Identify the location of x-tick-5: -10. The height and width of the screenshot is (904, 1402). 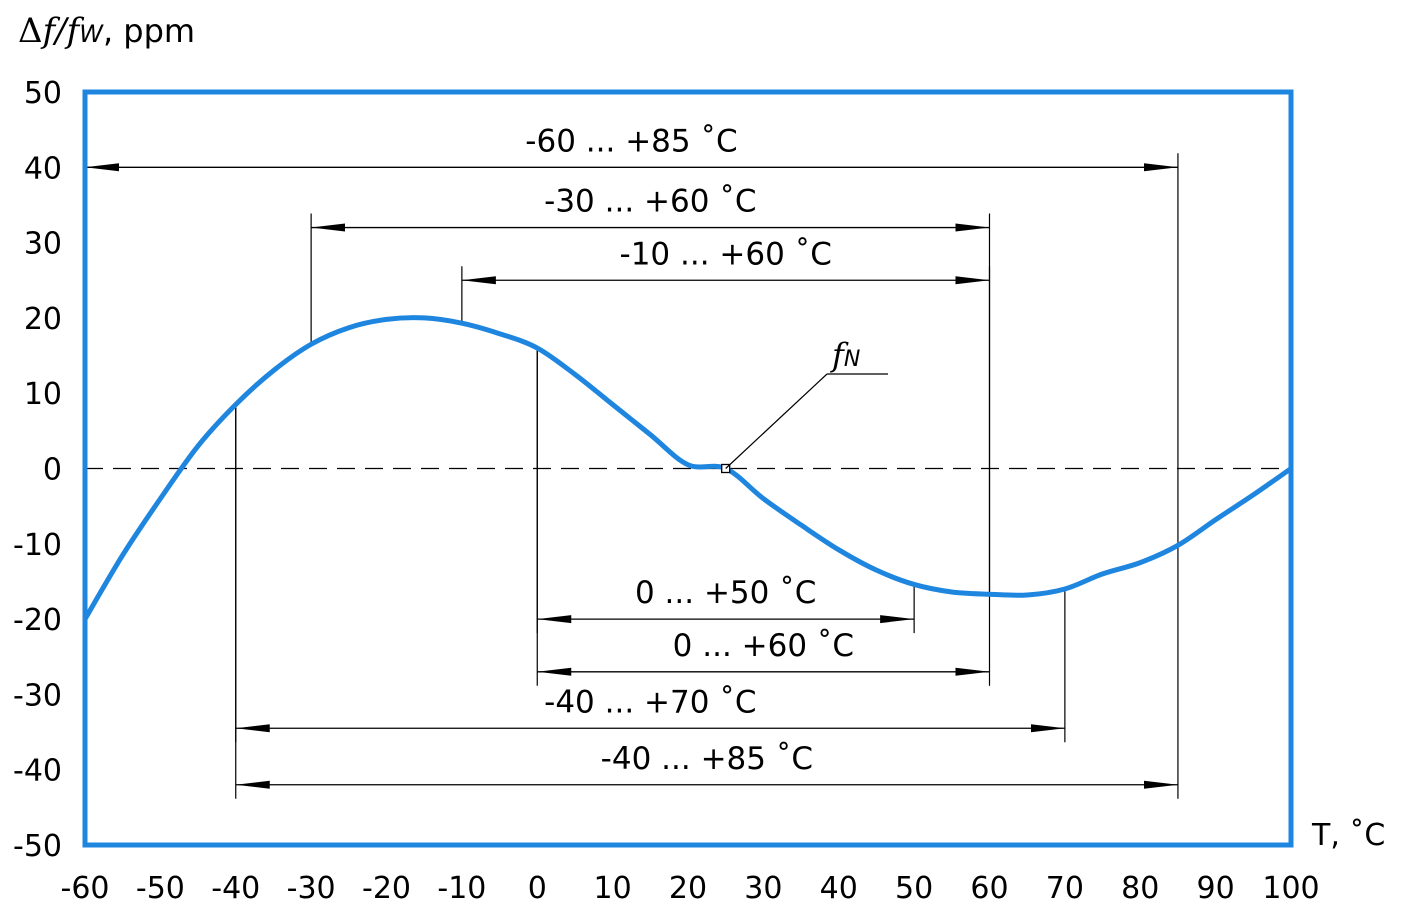
(461, 887).